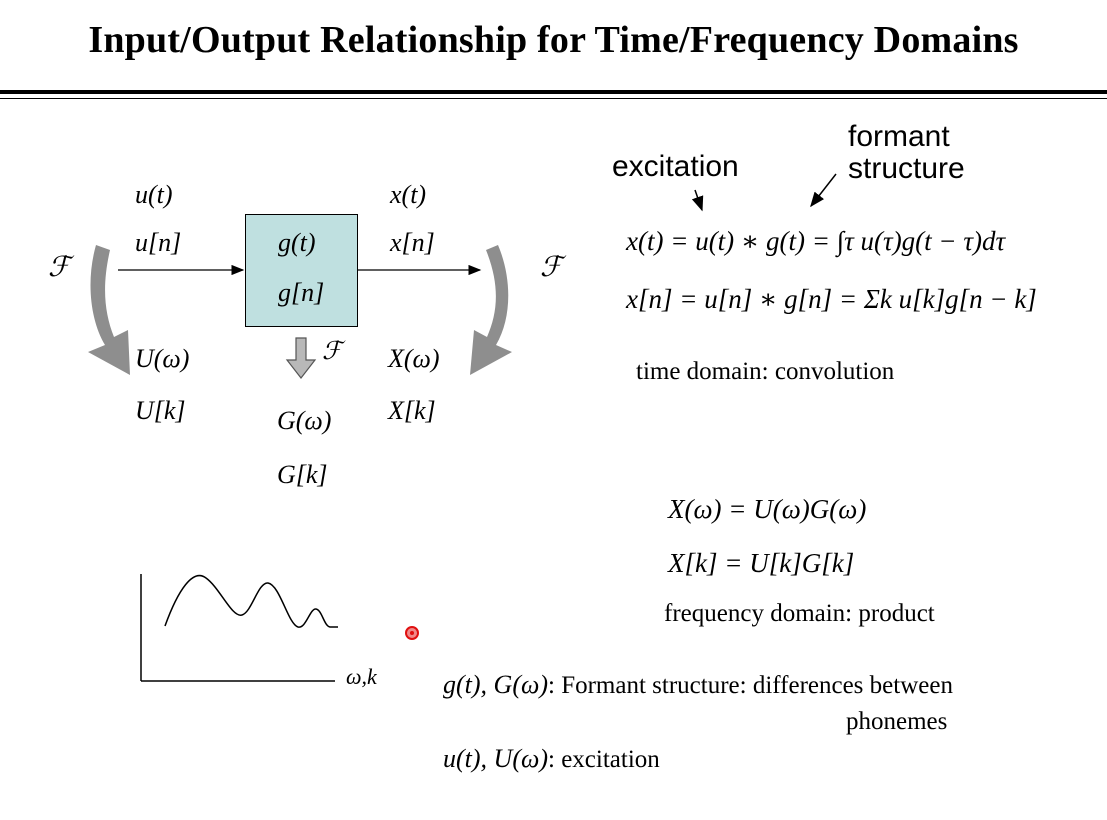 This screenshot has width=1107, height=820. I want to click on convolution-continuous-equation: x(t) = u(t) ∗ g(t) = ∫τ u(τ)g(t − τ)dτ, so click(816, 241).